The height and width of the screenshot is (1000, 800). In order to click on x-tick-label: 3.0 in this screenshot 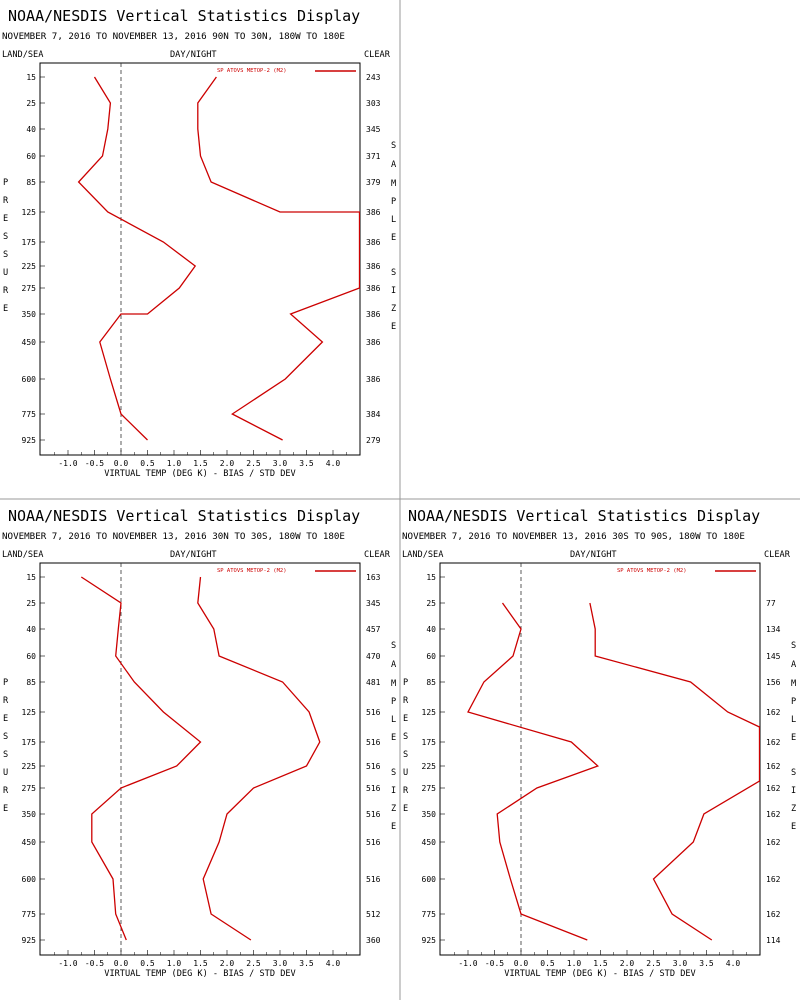, I will do `click(280, 963)`.